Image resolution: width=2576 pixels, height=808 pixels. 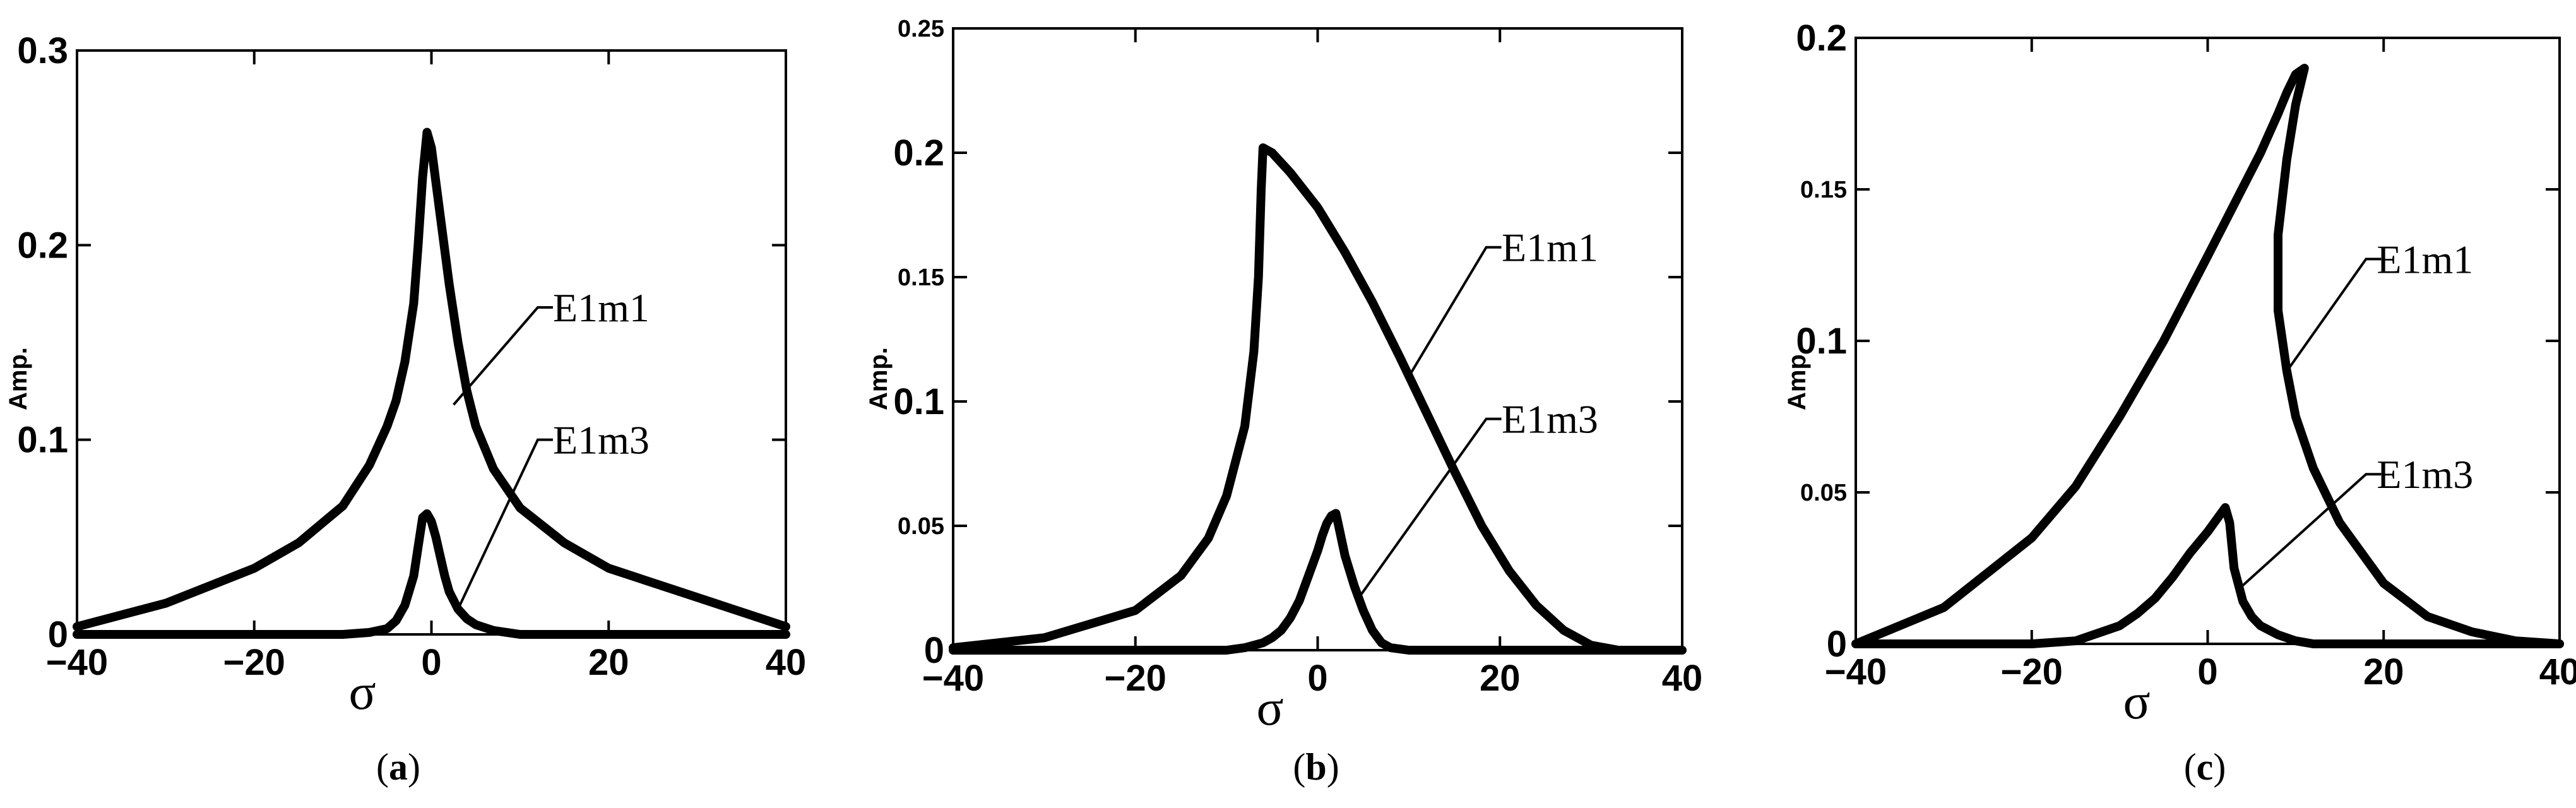 I want to click on y-tick-label: 0.3, so click(x=42, y=50).